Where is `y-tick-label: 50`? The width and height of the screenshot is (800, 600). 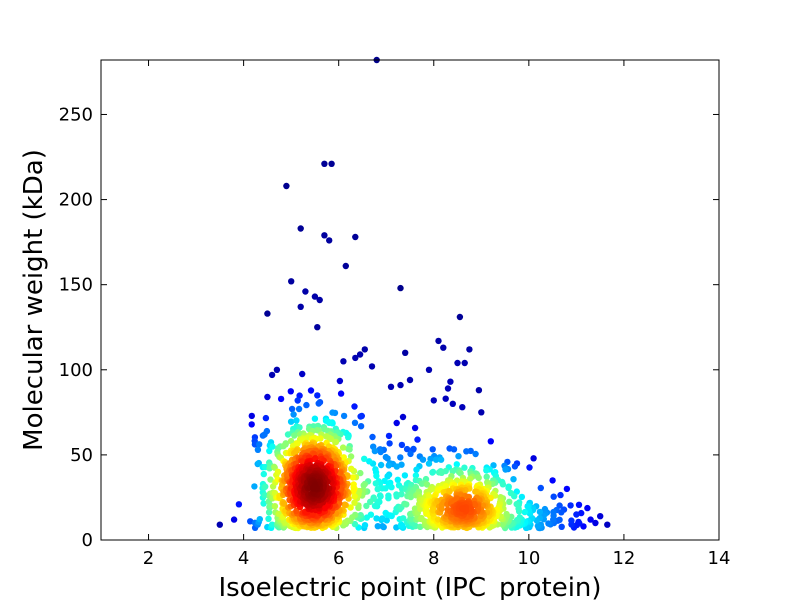
y-tick-label: 50 is located at coordinates (81, 455).